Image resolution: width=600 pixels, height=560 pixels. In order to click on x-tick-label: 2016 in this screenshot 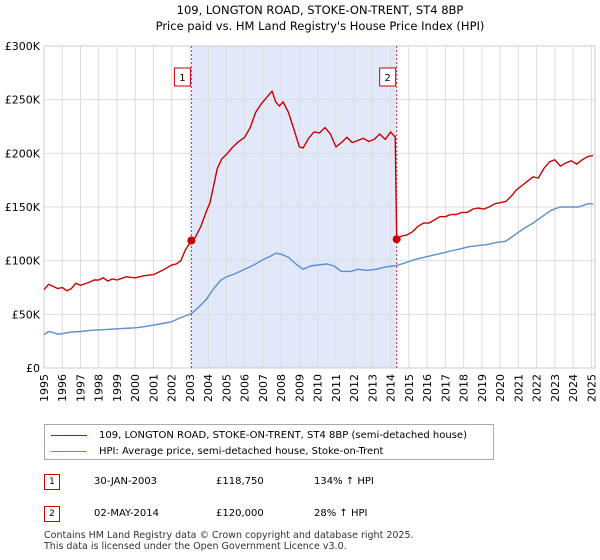, I will do `click(427, 388)`.